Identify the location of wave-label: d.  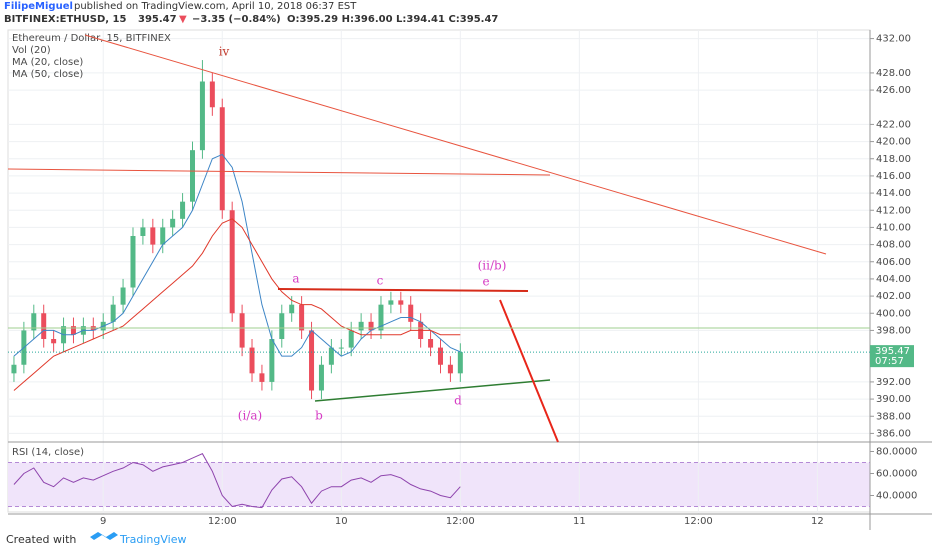
(458, 401).